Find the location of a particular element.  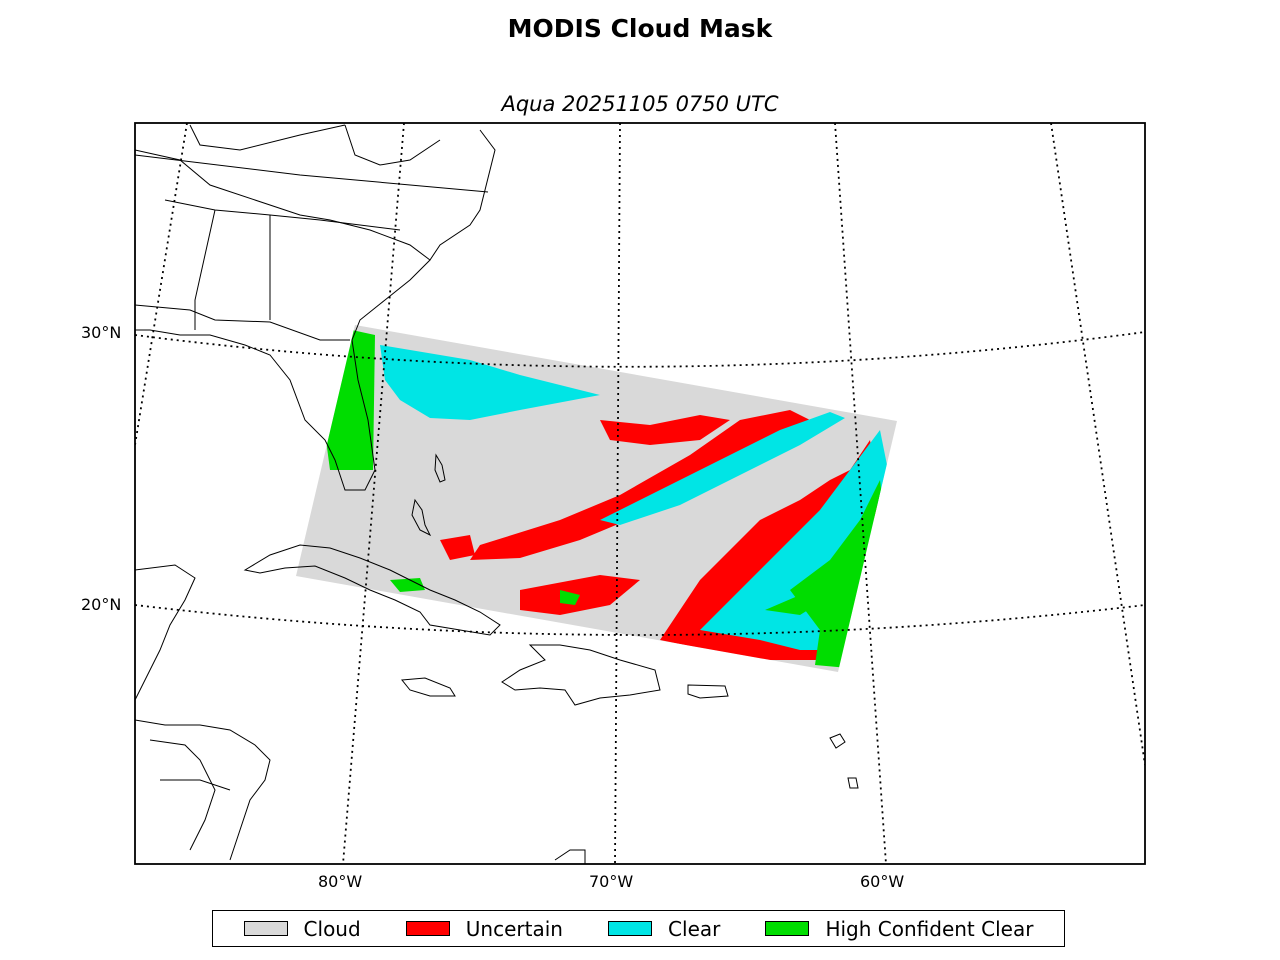

lon-label-80w: 80°W is located at coordinates (340, 881).